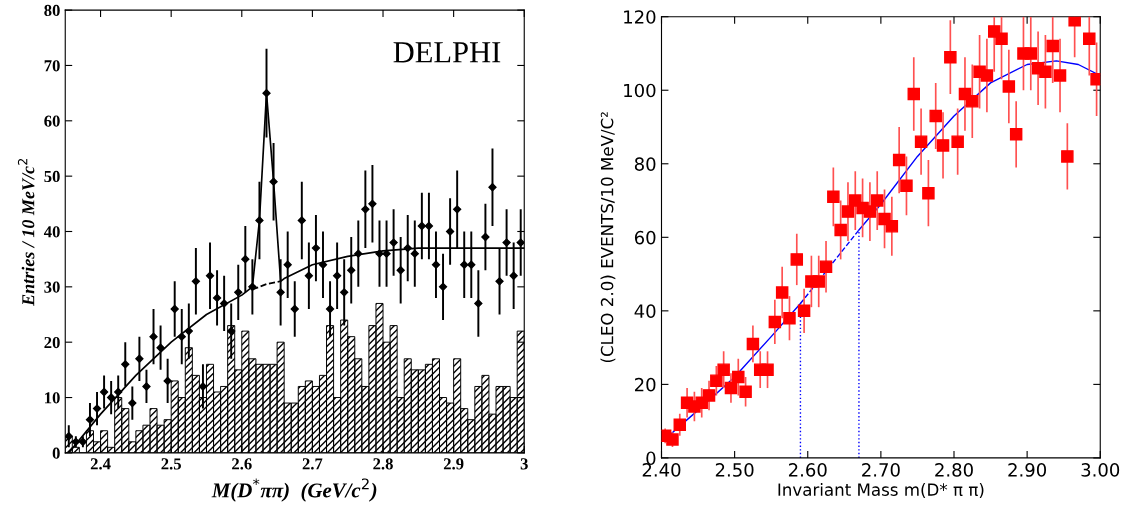 Image resolution: width=1125 pixels, height=506 pixels. Describe the element at coordinates (734, 470) in the screenshot. I see `x-tick-label: 2.50` at that location.